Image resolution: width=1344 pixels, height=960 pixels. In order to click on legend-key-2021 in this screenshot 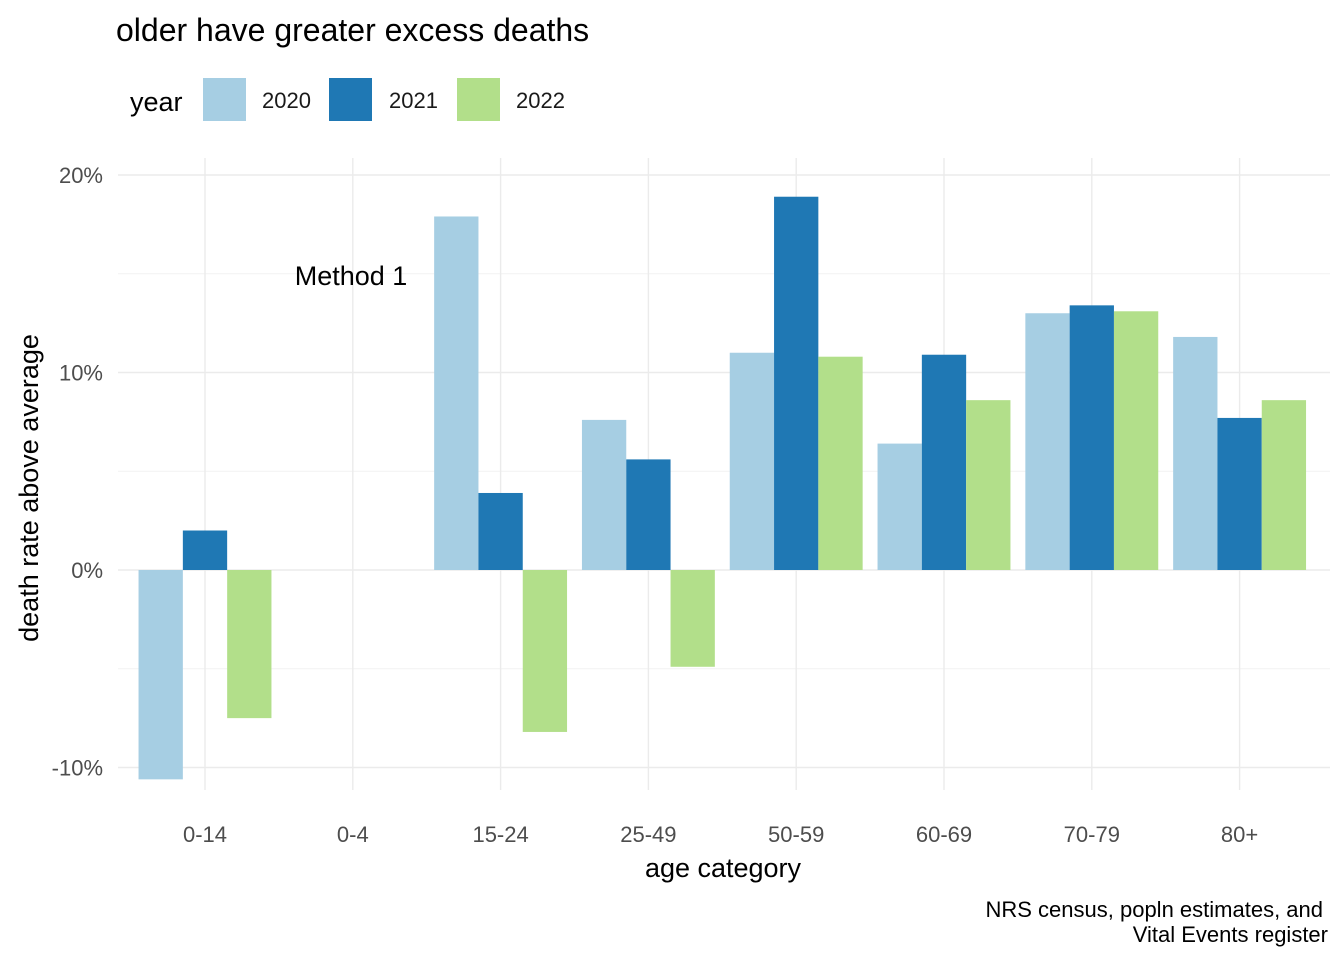, I will do `click(350, 99)`.